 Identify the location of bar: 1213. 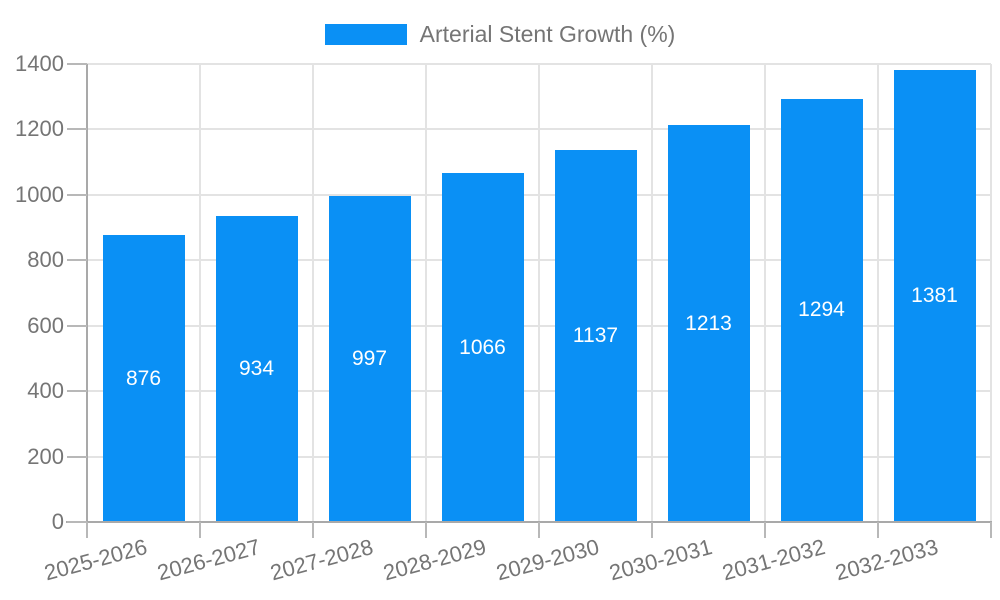
(708, 323).